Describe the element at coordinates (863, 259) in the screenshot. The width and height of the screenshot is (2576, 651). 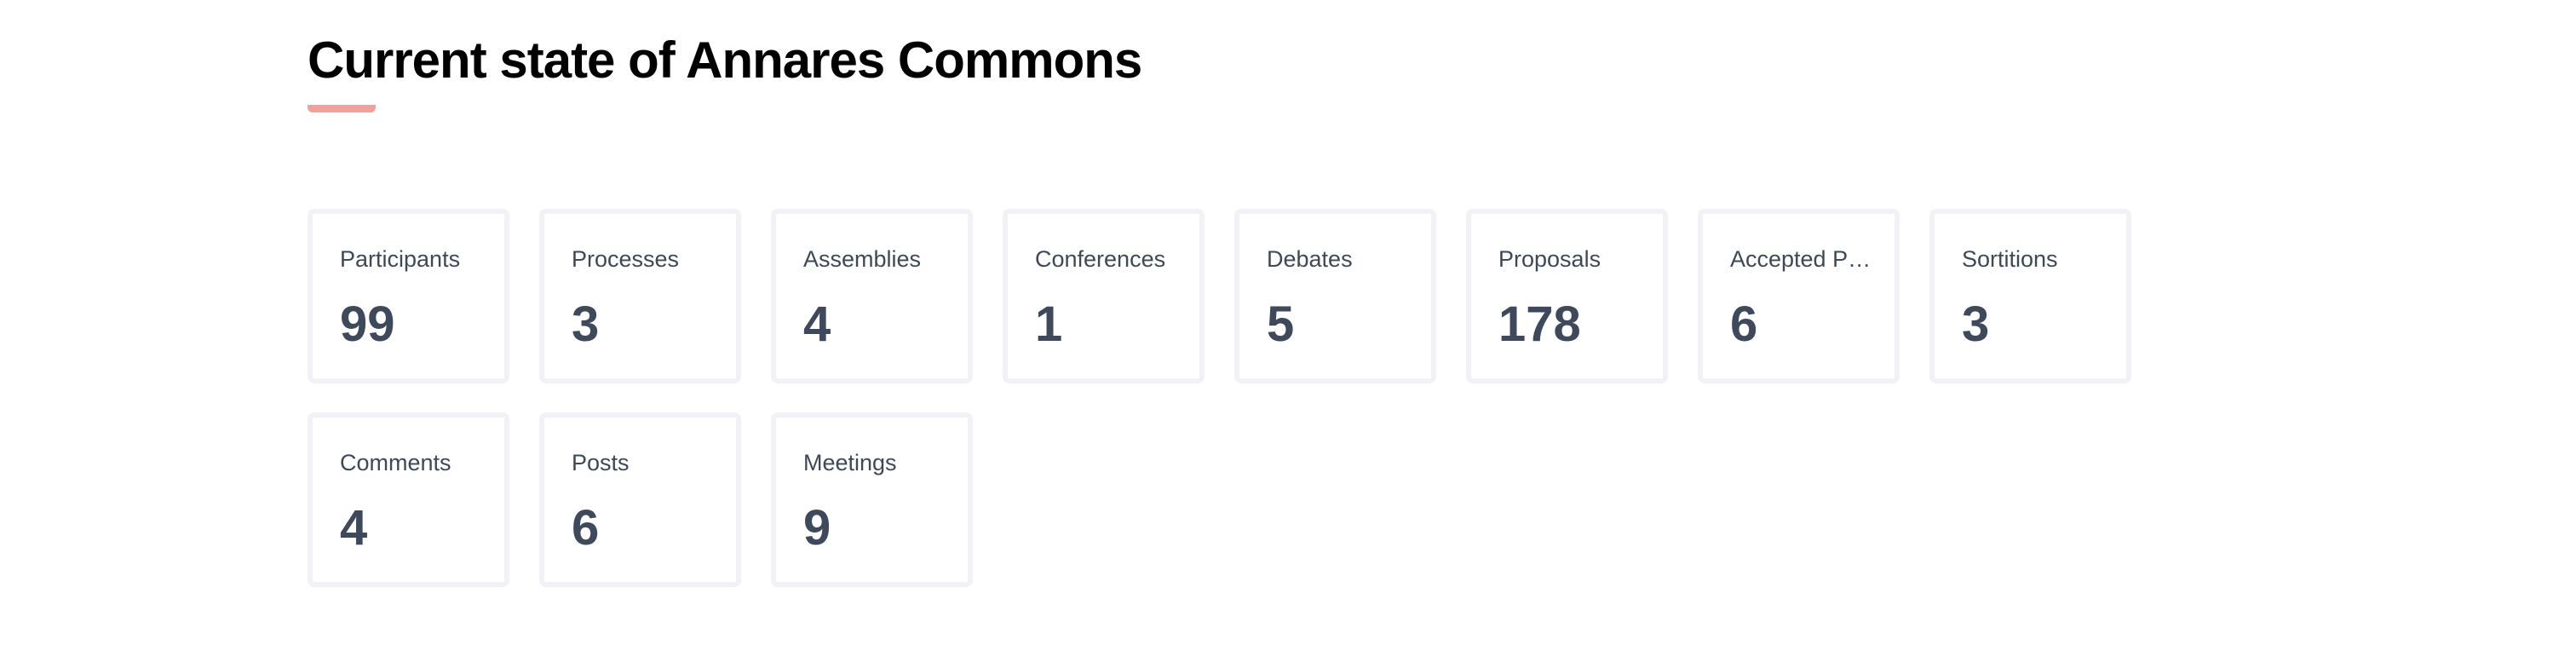
I see `stat-label: Assemblies` at that location.